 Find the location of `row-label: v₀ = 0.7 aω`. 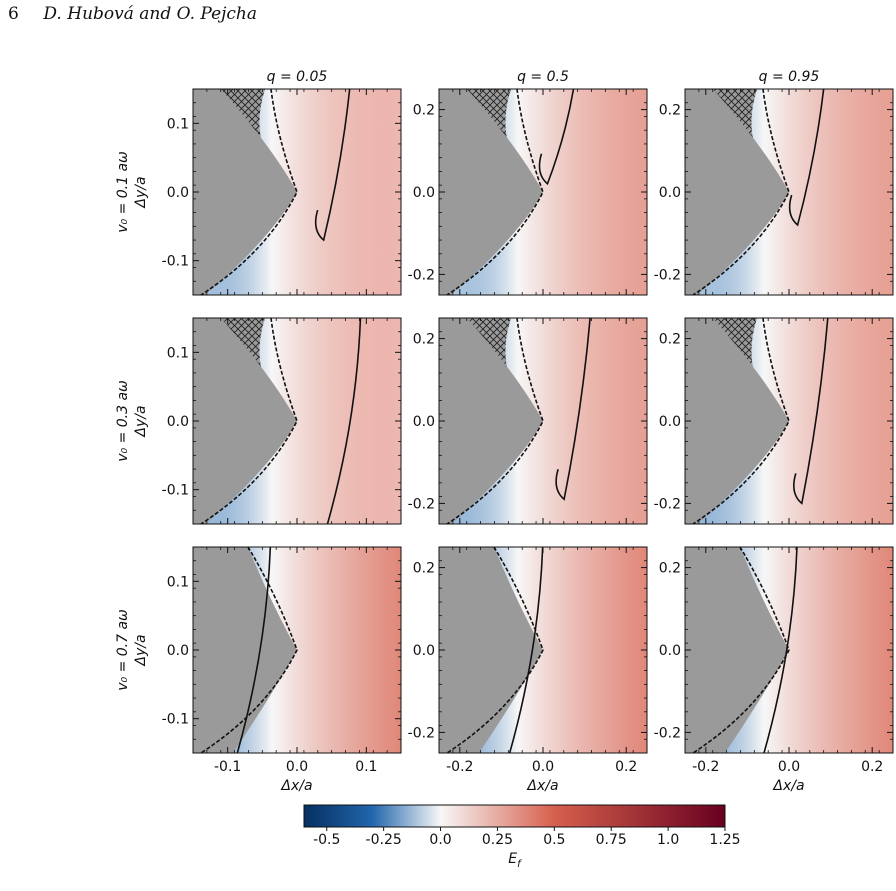

row-label: v₀ = 0.7 aω is located at coordinates (123, 650).